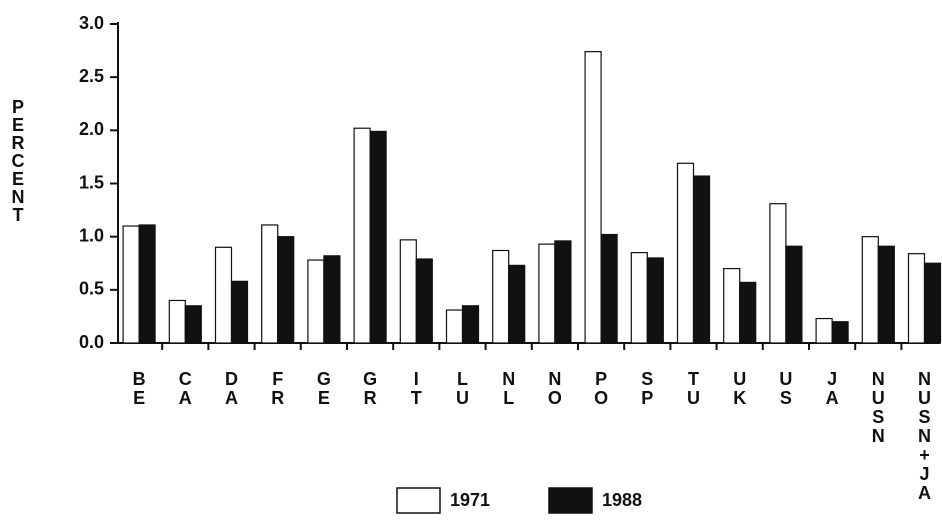  I want to click on y-tick-label: 0.0, so click(91, 342).